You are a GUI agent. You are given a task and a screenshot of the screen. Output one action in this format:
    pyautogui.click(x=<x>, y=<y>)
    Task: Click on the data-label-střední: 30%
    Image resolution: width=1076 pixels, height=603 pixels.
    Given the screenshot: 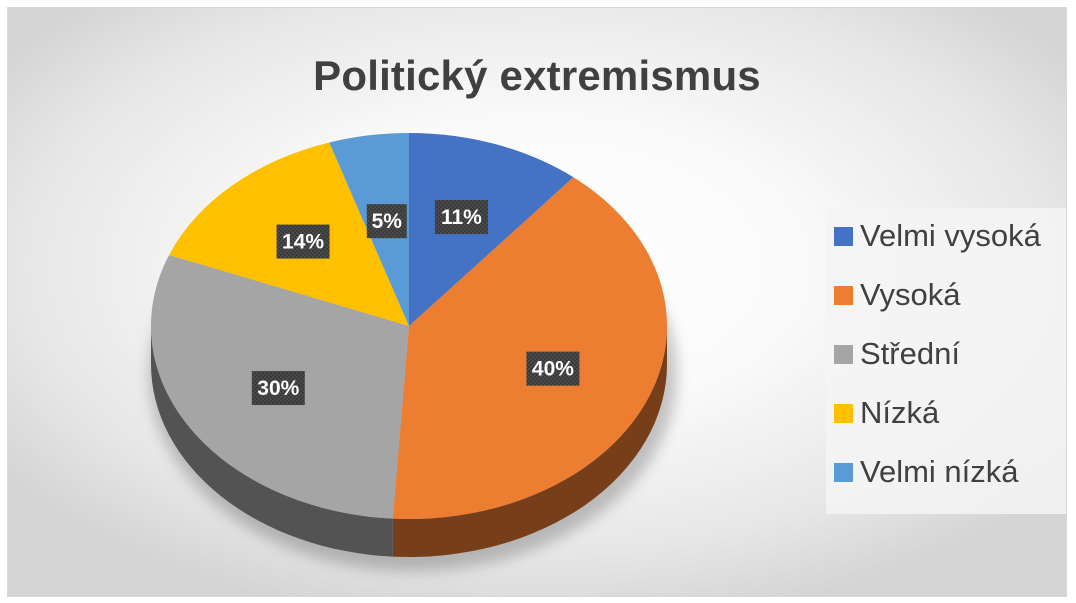 What is the action you would take?
    pyautogui.click(x=278, y=388)
    